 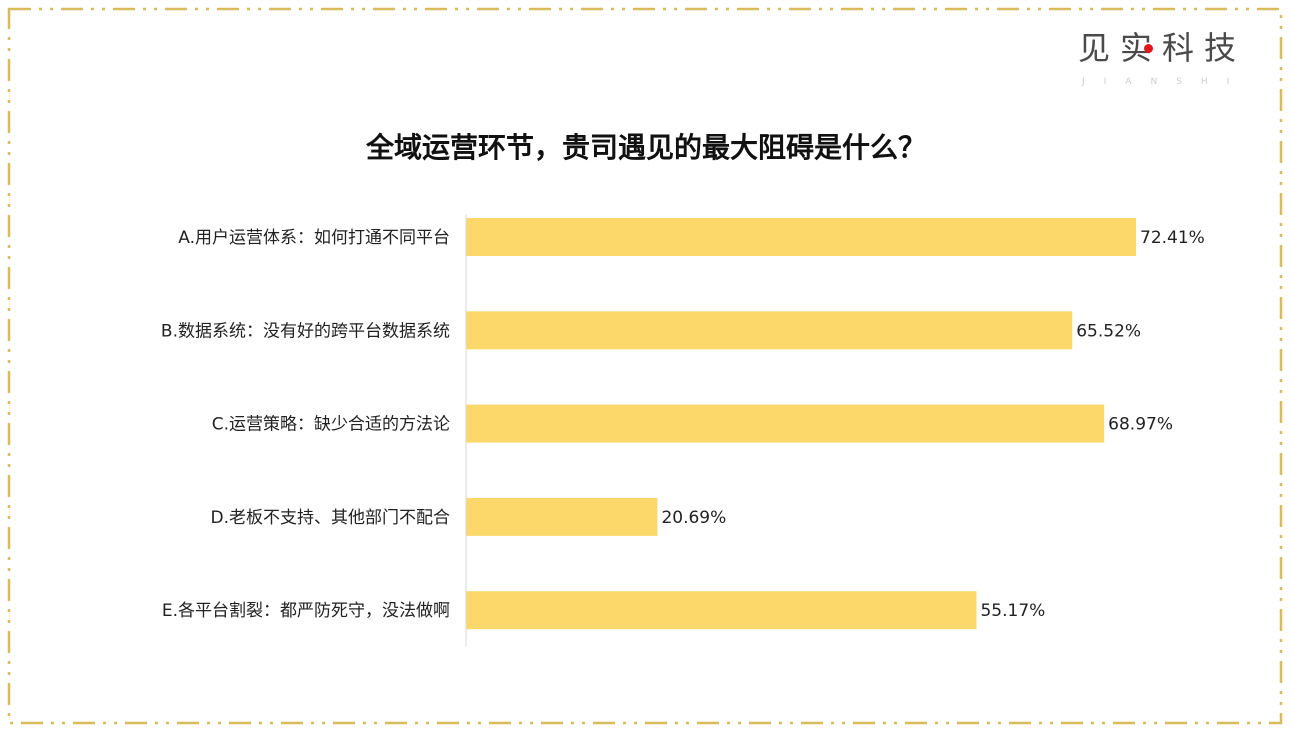 What do you see at coordinates (314, 238) in the screenshot?
I see `category-label: A.用户运营体系：如何打通不同平台` at bounding box center [314, 238].